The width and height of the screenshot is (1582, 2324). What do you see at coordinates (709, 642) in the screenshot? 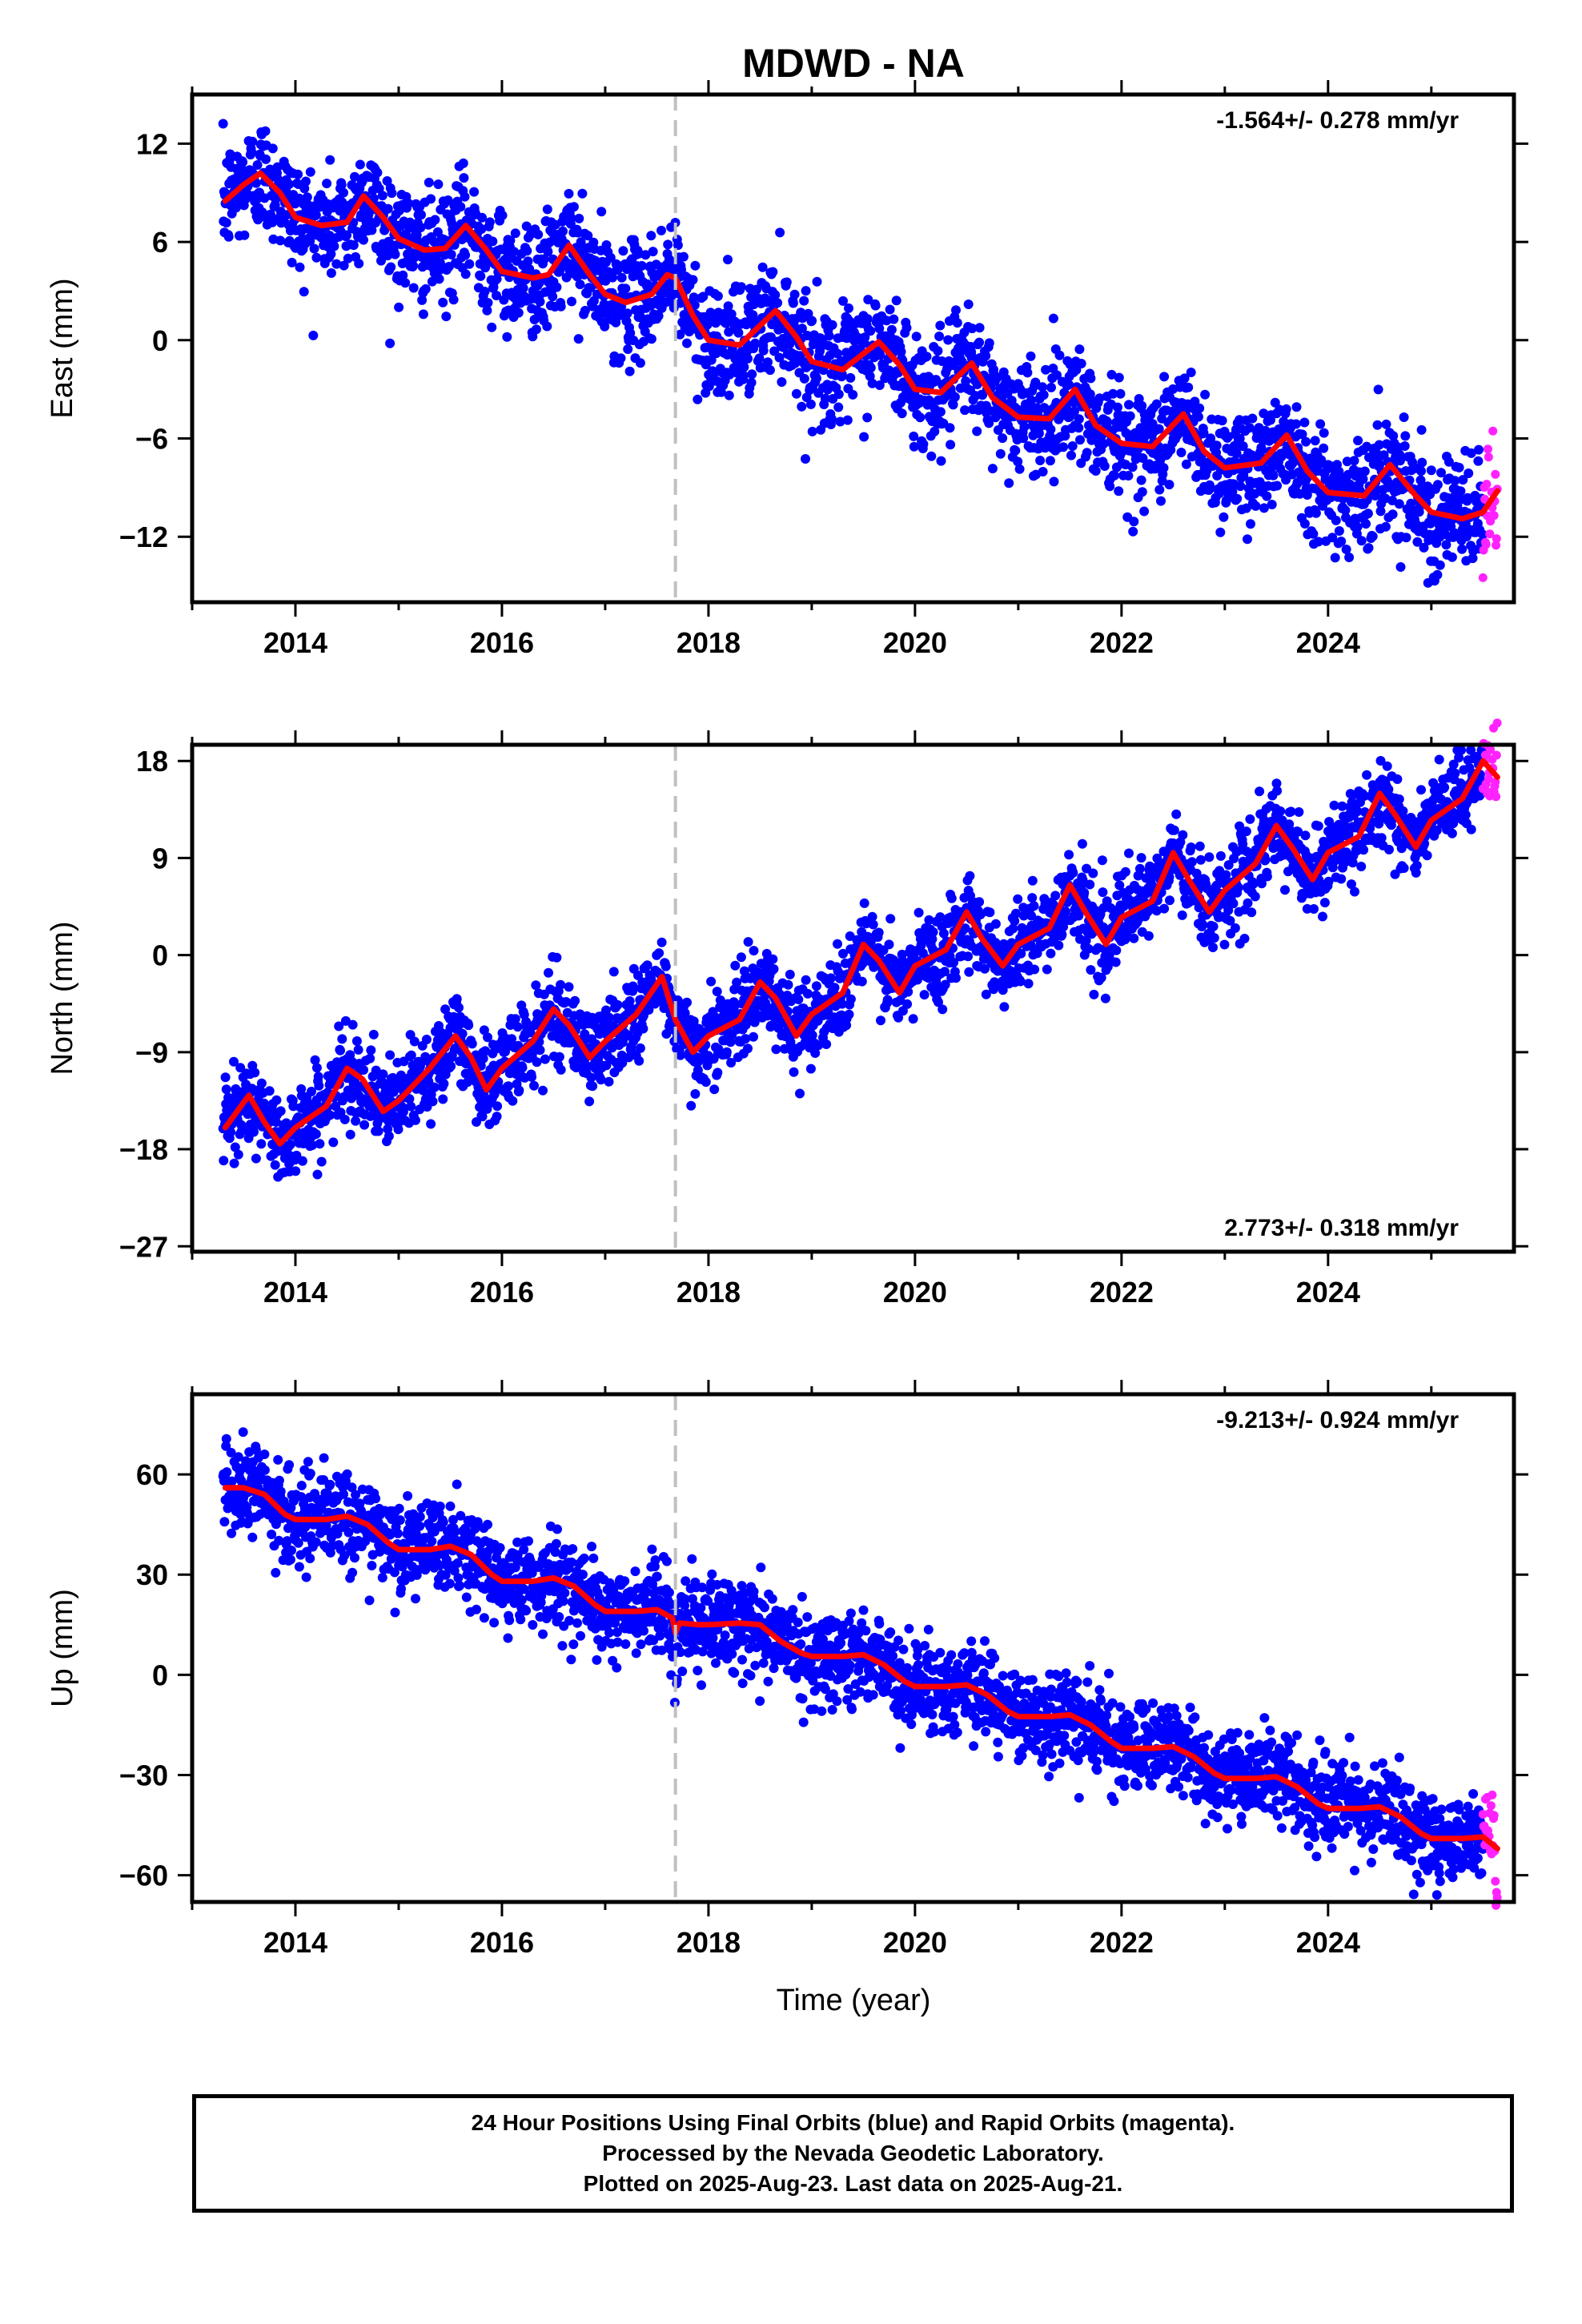
I see `east-x-tick-label: 2018` at bounding box center [709, 642].